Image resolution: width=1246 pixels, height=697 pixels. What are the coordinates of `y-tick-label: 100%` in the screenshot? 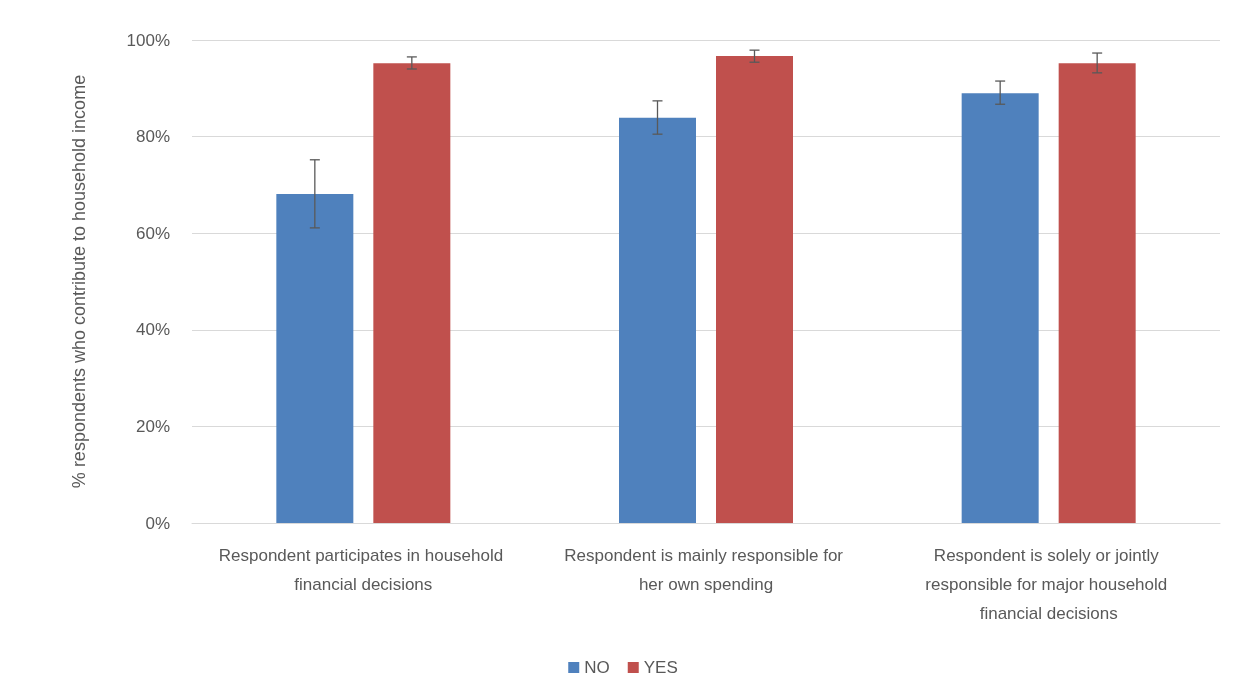 It's located at (148, 40).